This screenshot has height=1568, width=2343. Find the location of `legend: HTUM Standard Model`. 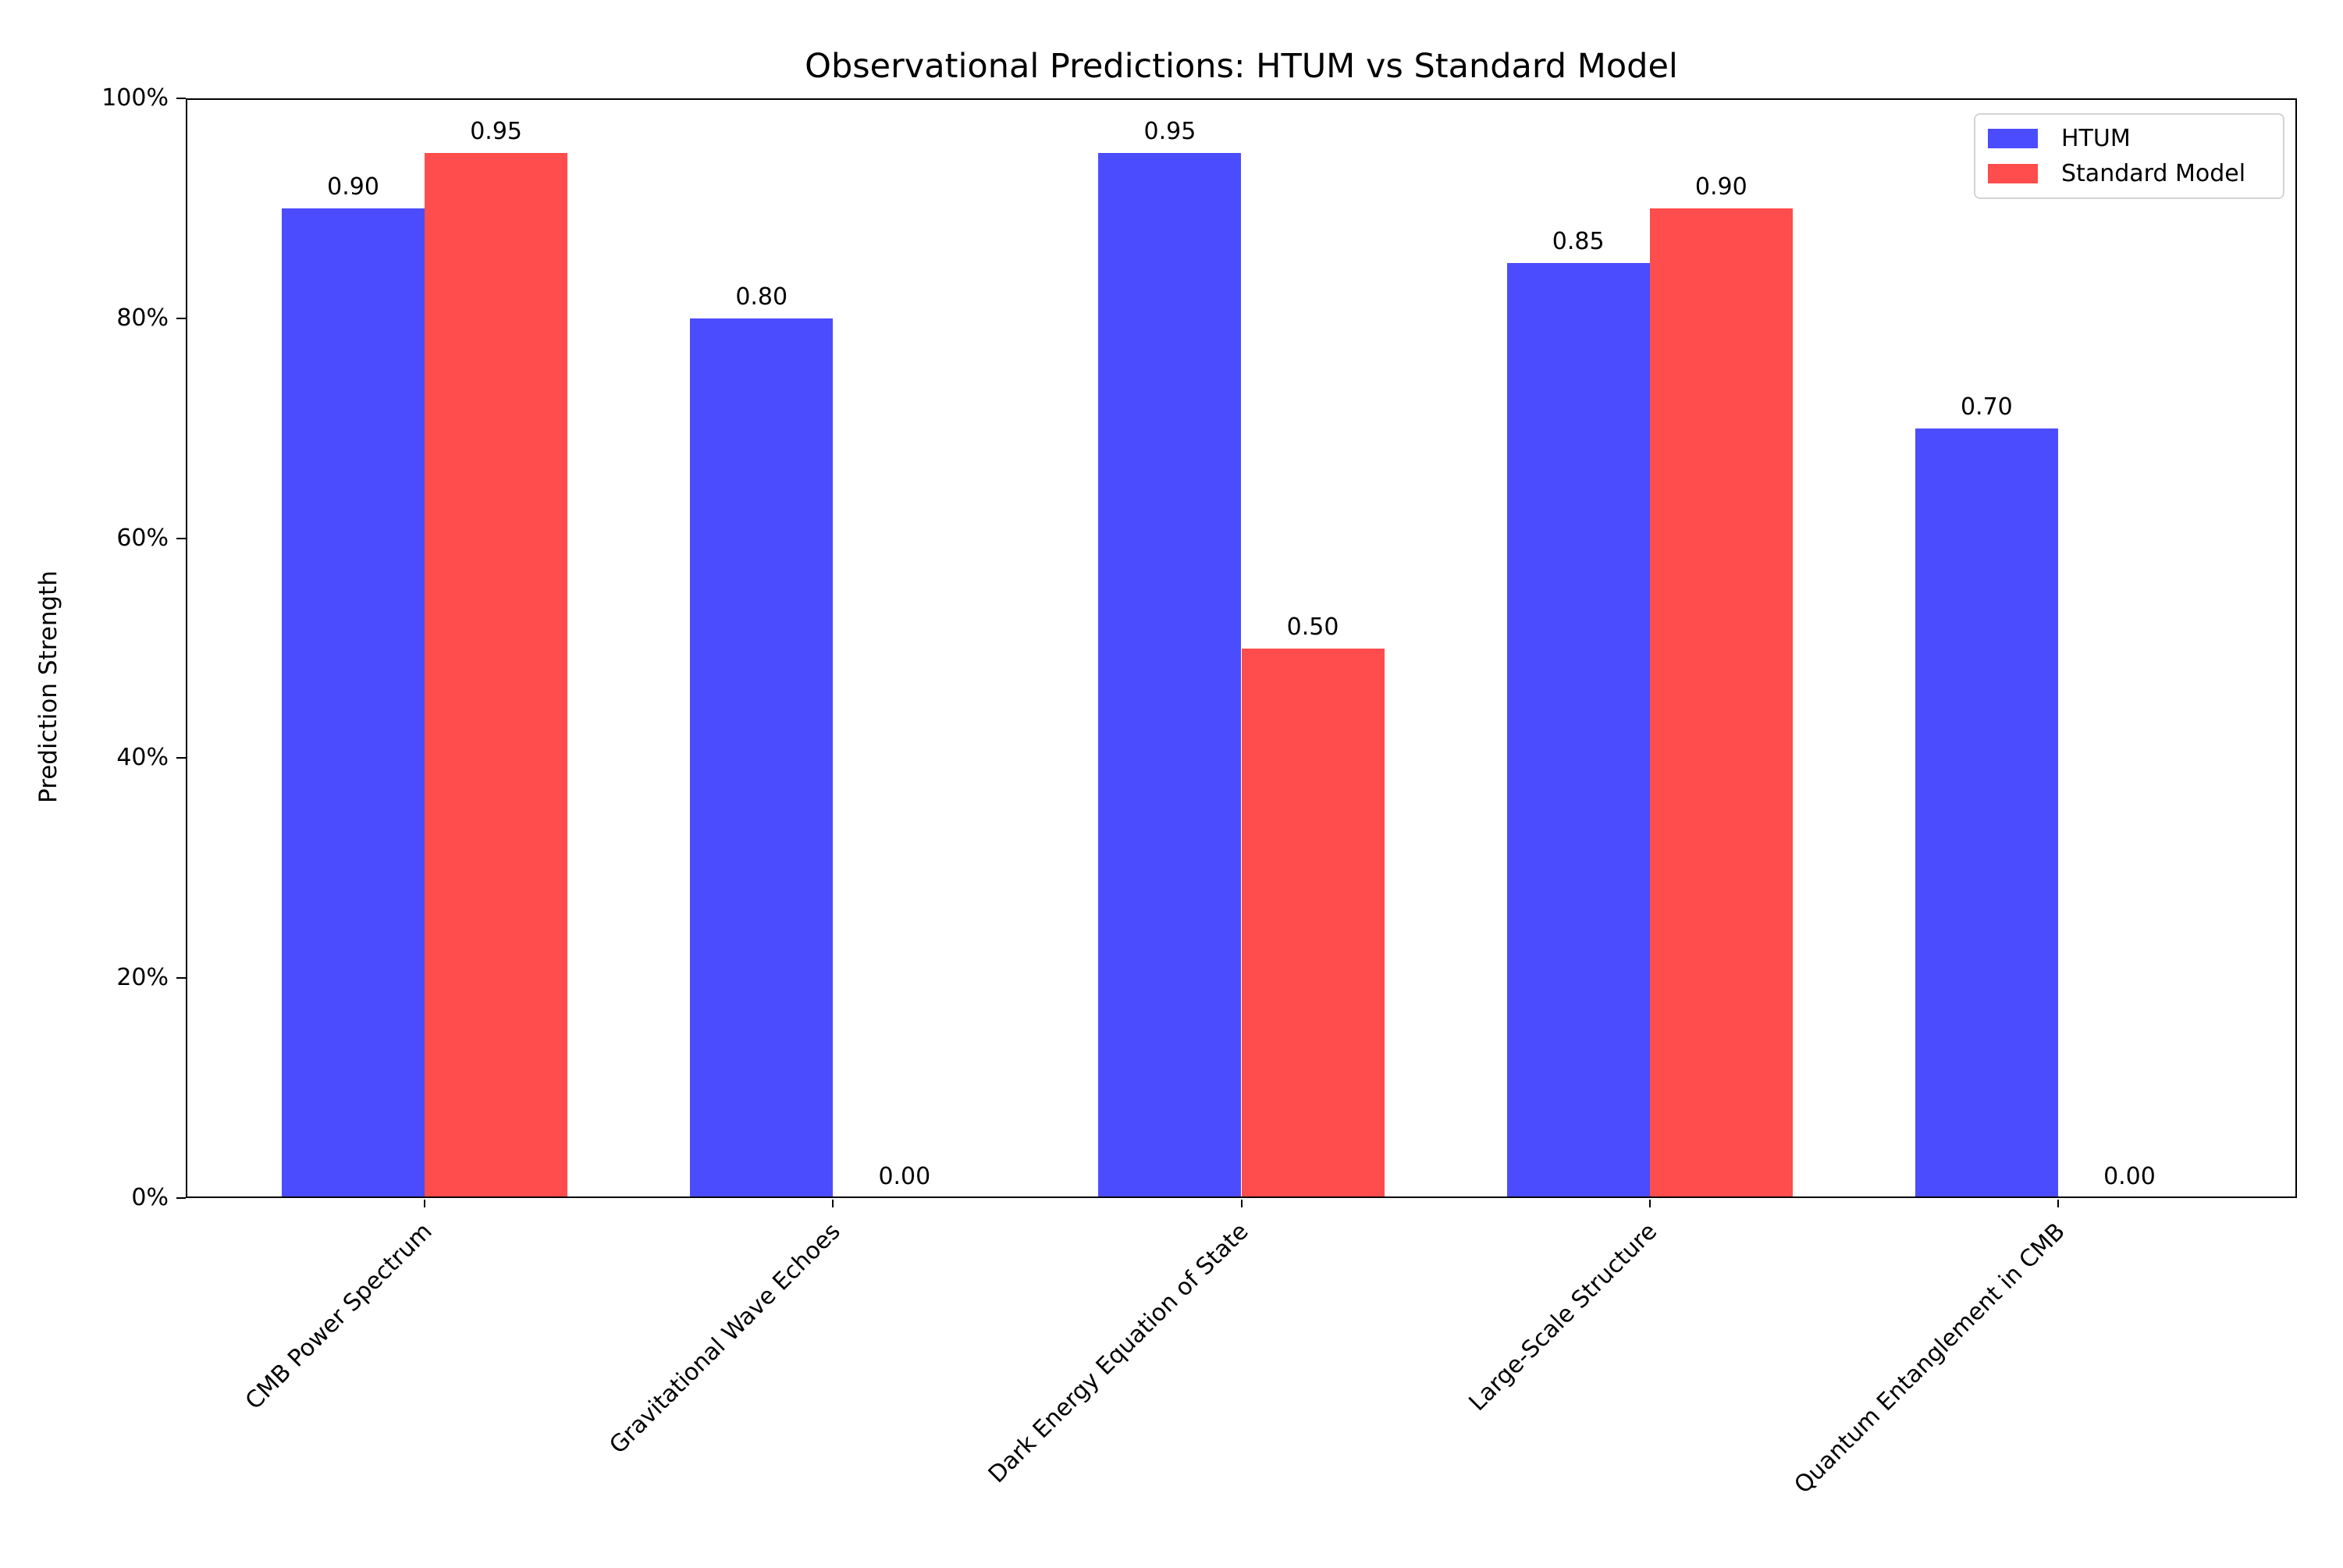

legend: HTUM Standard Model is located at coordinates (2129, 156).